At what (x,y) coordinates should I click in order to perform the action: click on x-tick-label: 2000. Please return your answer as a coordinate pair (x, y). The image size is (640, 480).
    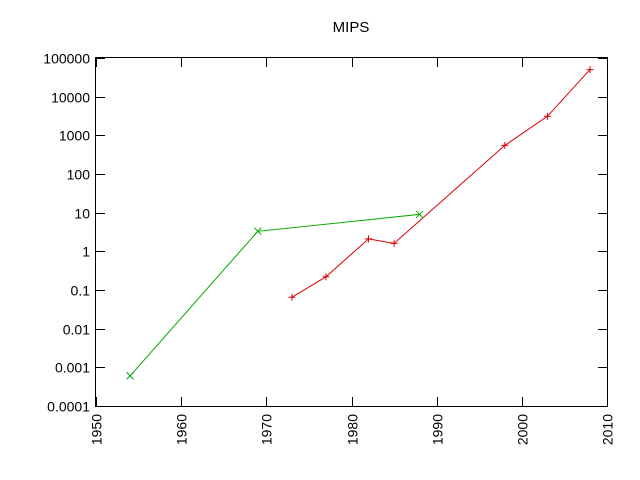
    Looking at the image, I should click on (523, 429).